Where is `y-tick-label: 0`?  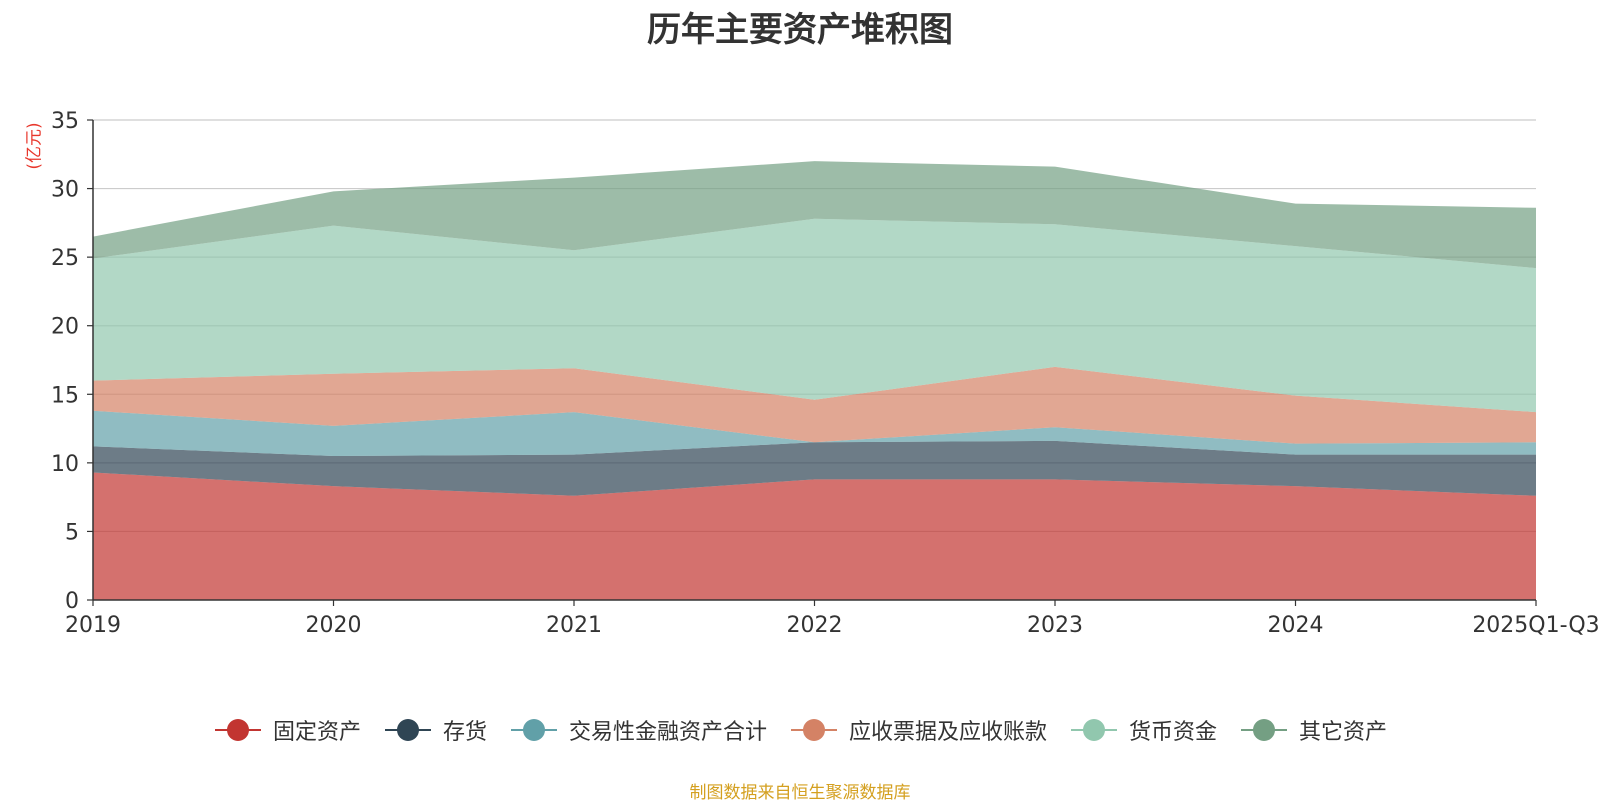
y-tick-label: 0 is located at coordinates (72, 601).